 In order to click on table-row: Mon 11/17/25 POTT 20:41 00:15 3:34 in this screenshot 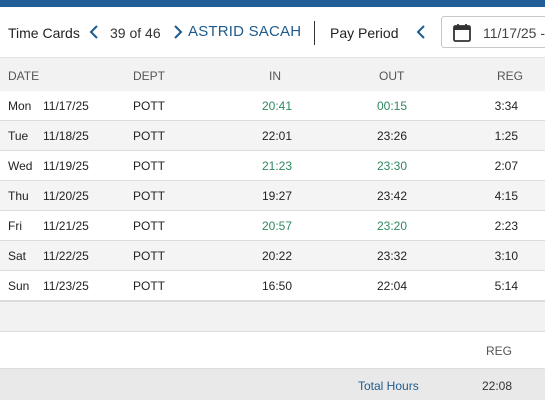, I will do `click(272, 106)`.